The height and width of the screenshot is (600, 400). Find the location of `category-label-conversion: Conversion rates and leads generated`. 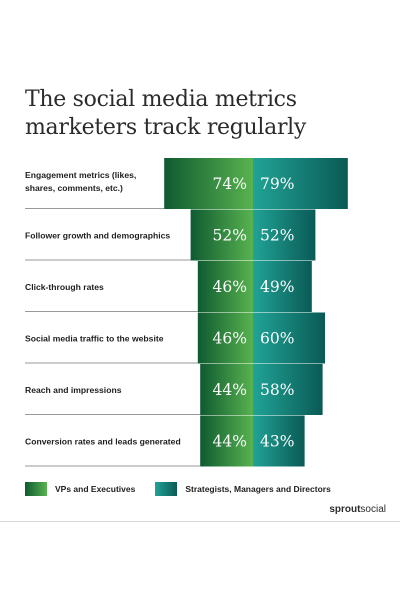

category-label-conversion: Conversion rates and leads generated is located at coordinates (103, 442).